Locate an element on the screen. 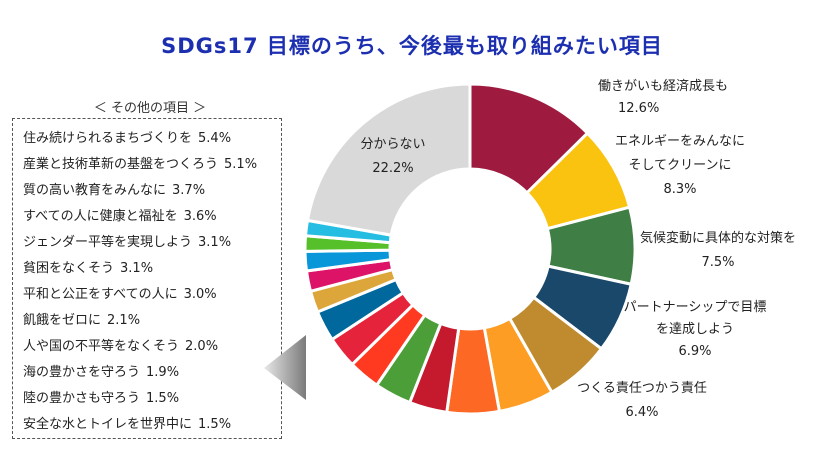 The image size is (824, 476). others-item-value: 3.7% is located at coordinates (189, 190).